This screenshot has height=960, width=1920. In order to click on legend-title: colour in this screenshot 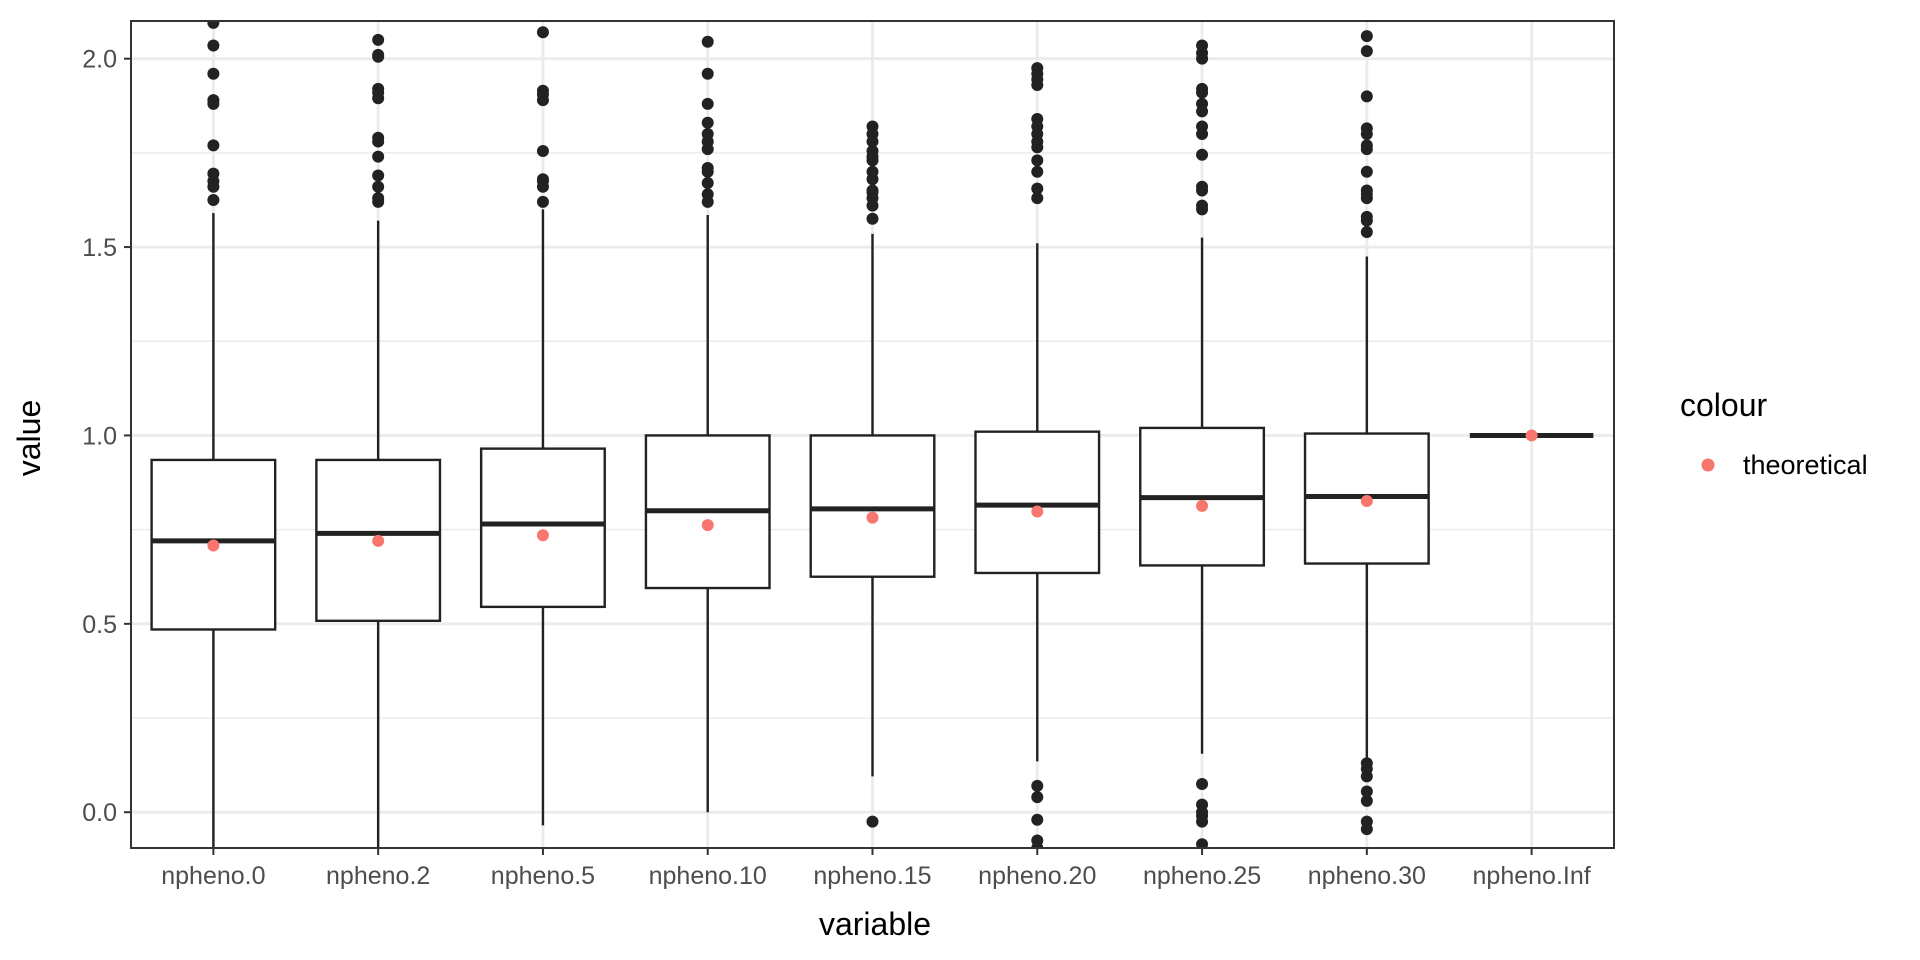, I will do `click(1724, 405)`.